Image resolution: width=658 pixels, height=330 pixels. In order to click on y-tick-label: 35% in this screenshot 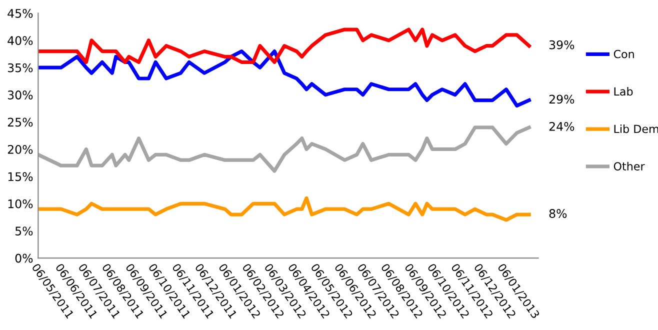, I will do `click(20, 67)`.